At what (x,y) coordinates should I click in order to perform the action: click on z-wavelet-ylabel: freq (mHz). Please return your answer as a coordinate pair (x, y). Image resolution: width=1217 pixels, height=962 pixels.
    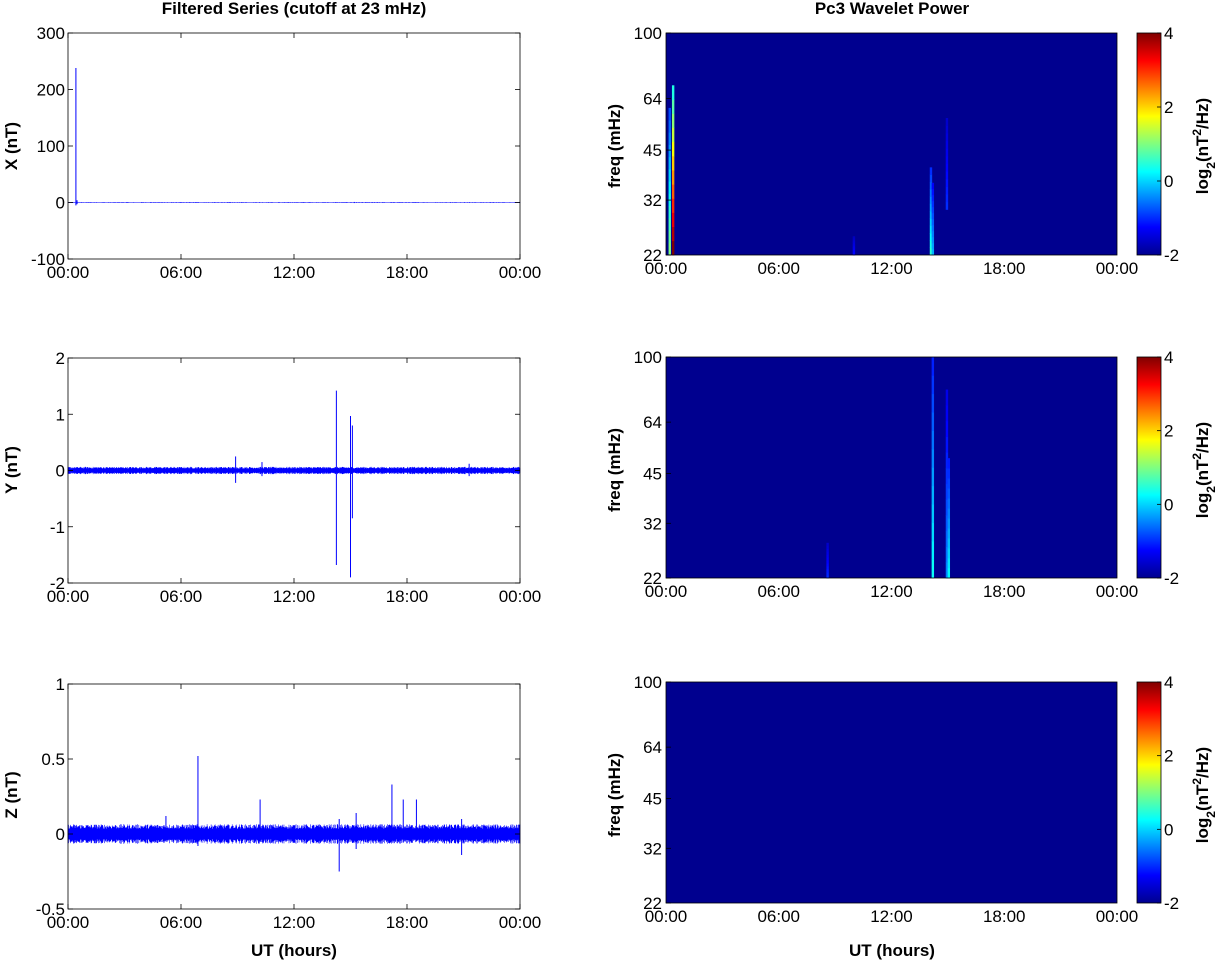
    Looking at the image, I should click on (614, 795).